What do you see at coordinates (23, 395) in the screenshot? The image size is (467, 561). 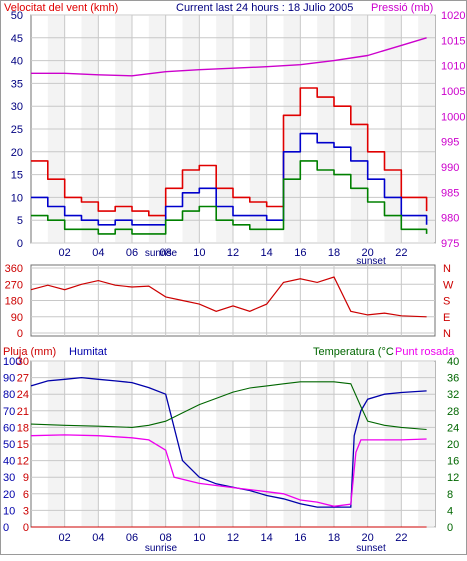 I see `rain-tick-label: 24` at bounding box center [23, 395].